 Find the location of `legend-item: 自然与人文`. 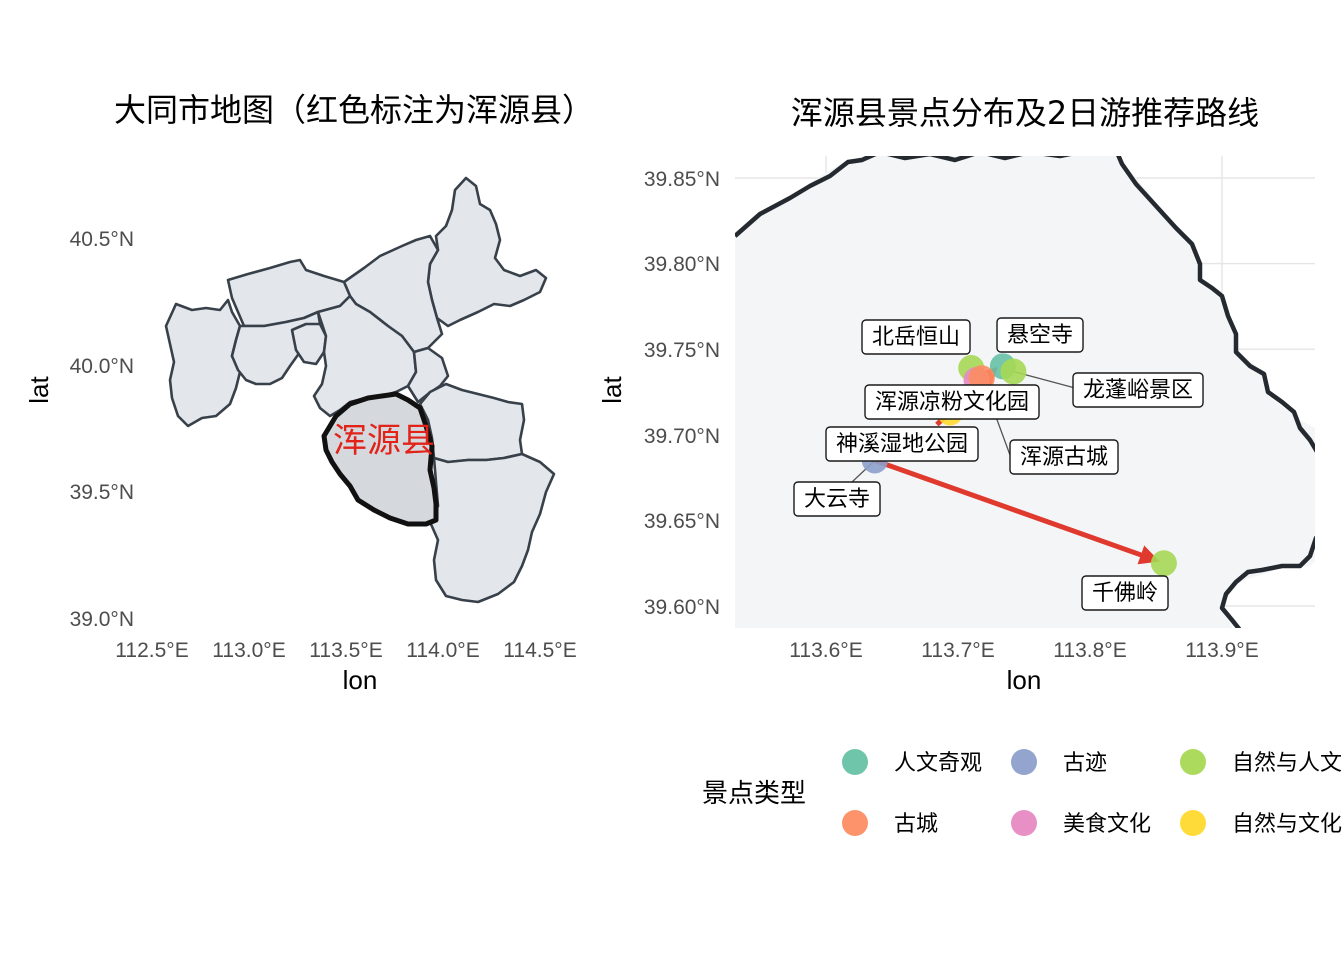

legend-item: 自然与人文 is located at coordinates (1261, 762).